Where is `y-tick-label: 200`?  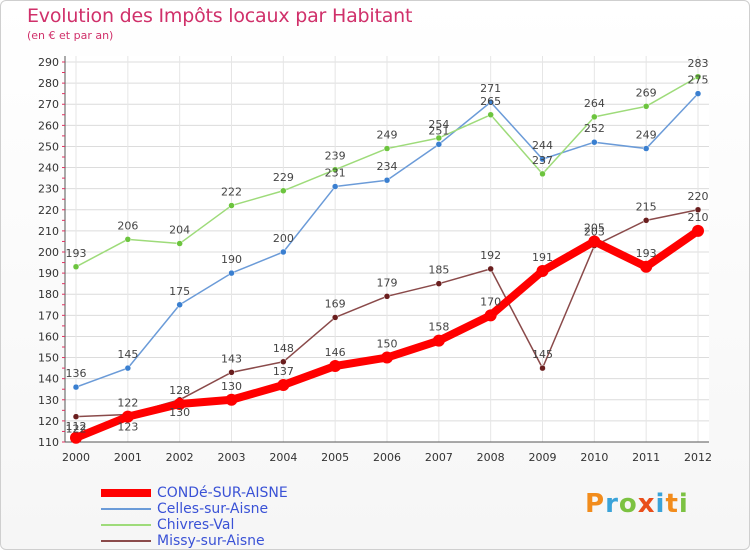 y-tick-label: 200 is located at coordinates (48, 252).